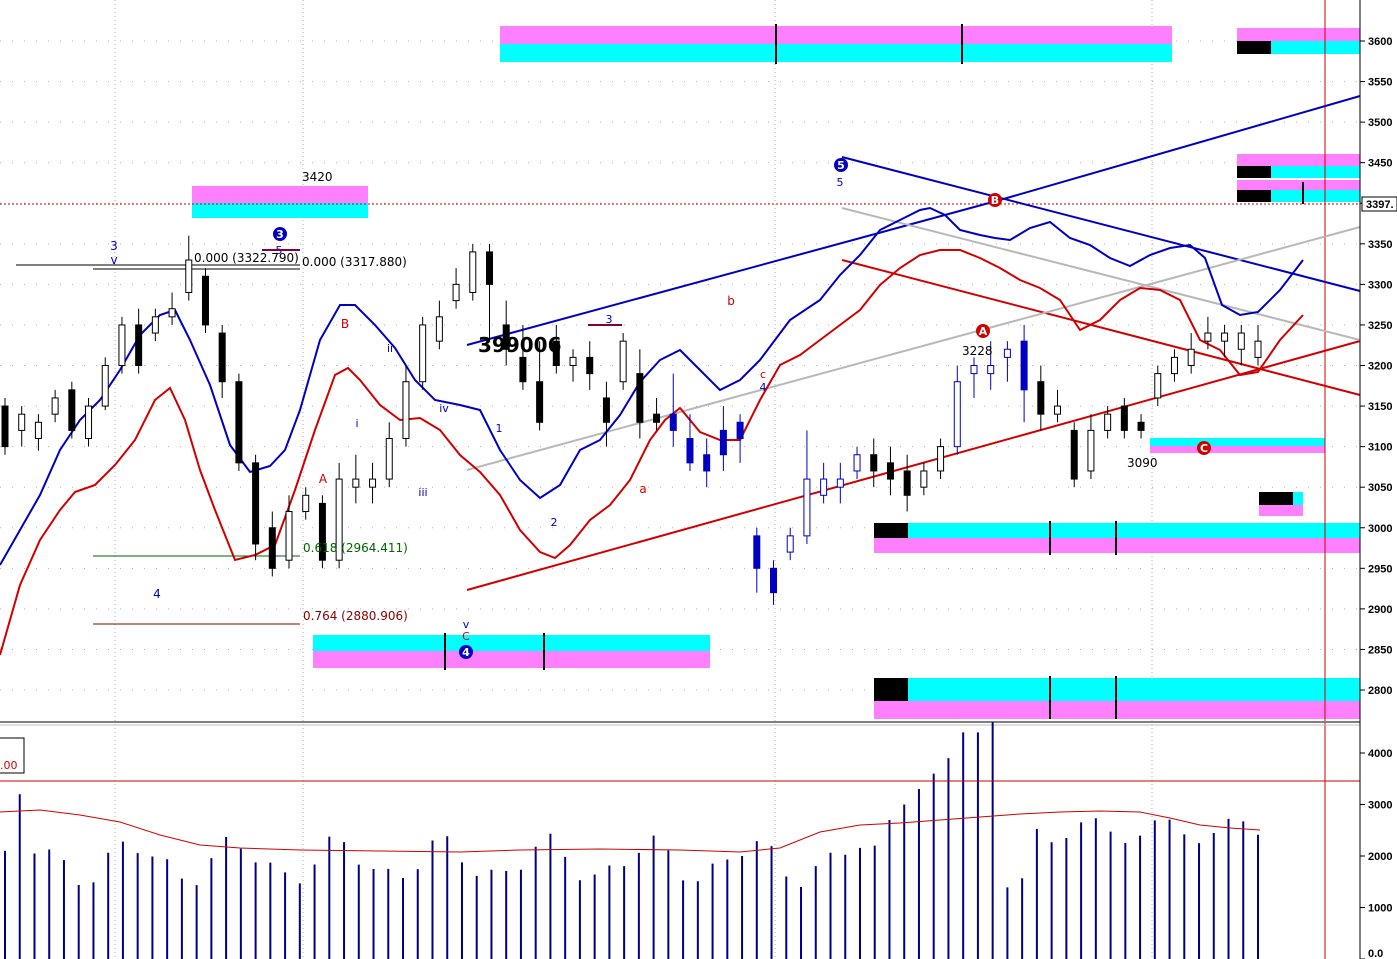 Image resolution: width=1397 pixels, height=959 pixels. What do you see at coordinates (280, 234) in the screenshot?
I see `wave-circle-label: 3` at bounding box center [280, 234].